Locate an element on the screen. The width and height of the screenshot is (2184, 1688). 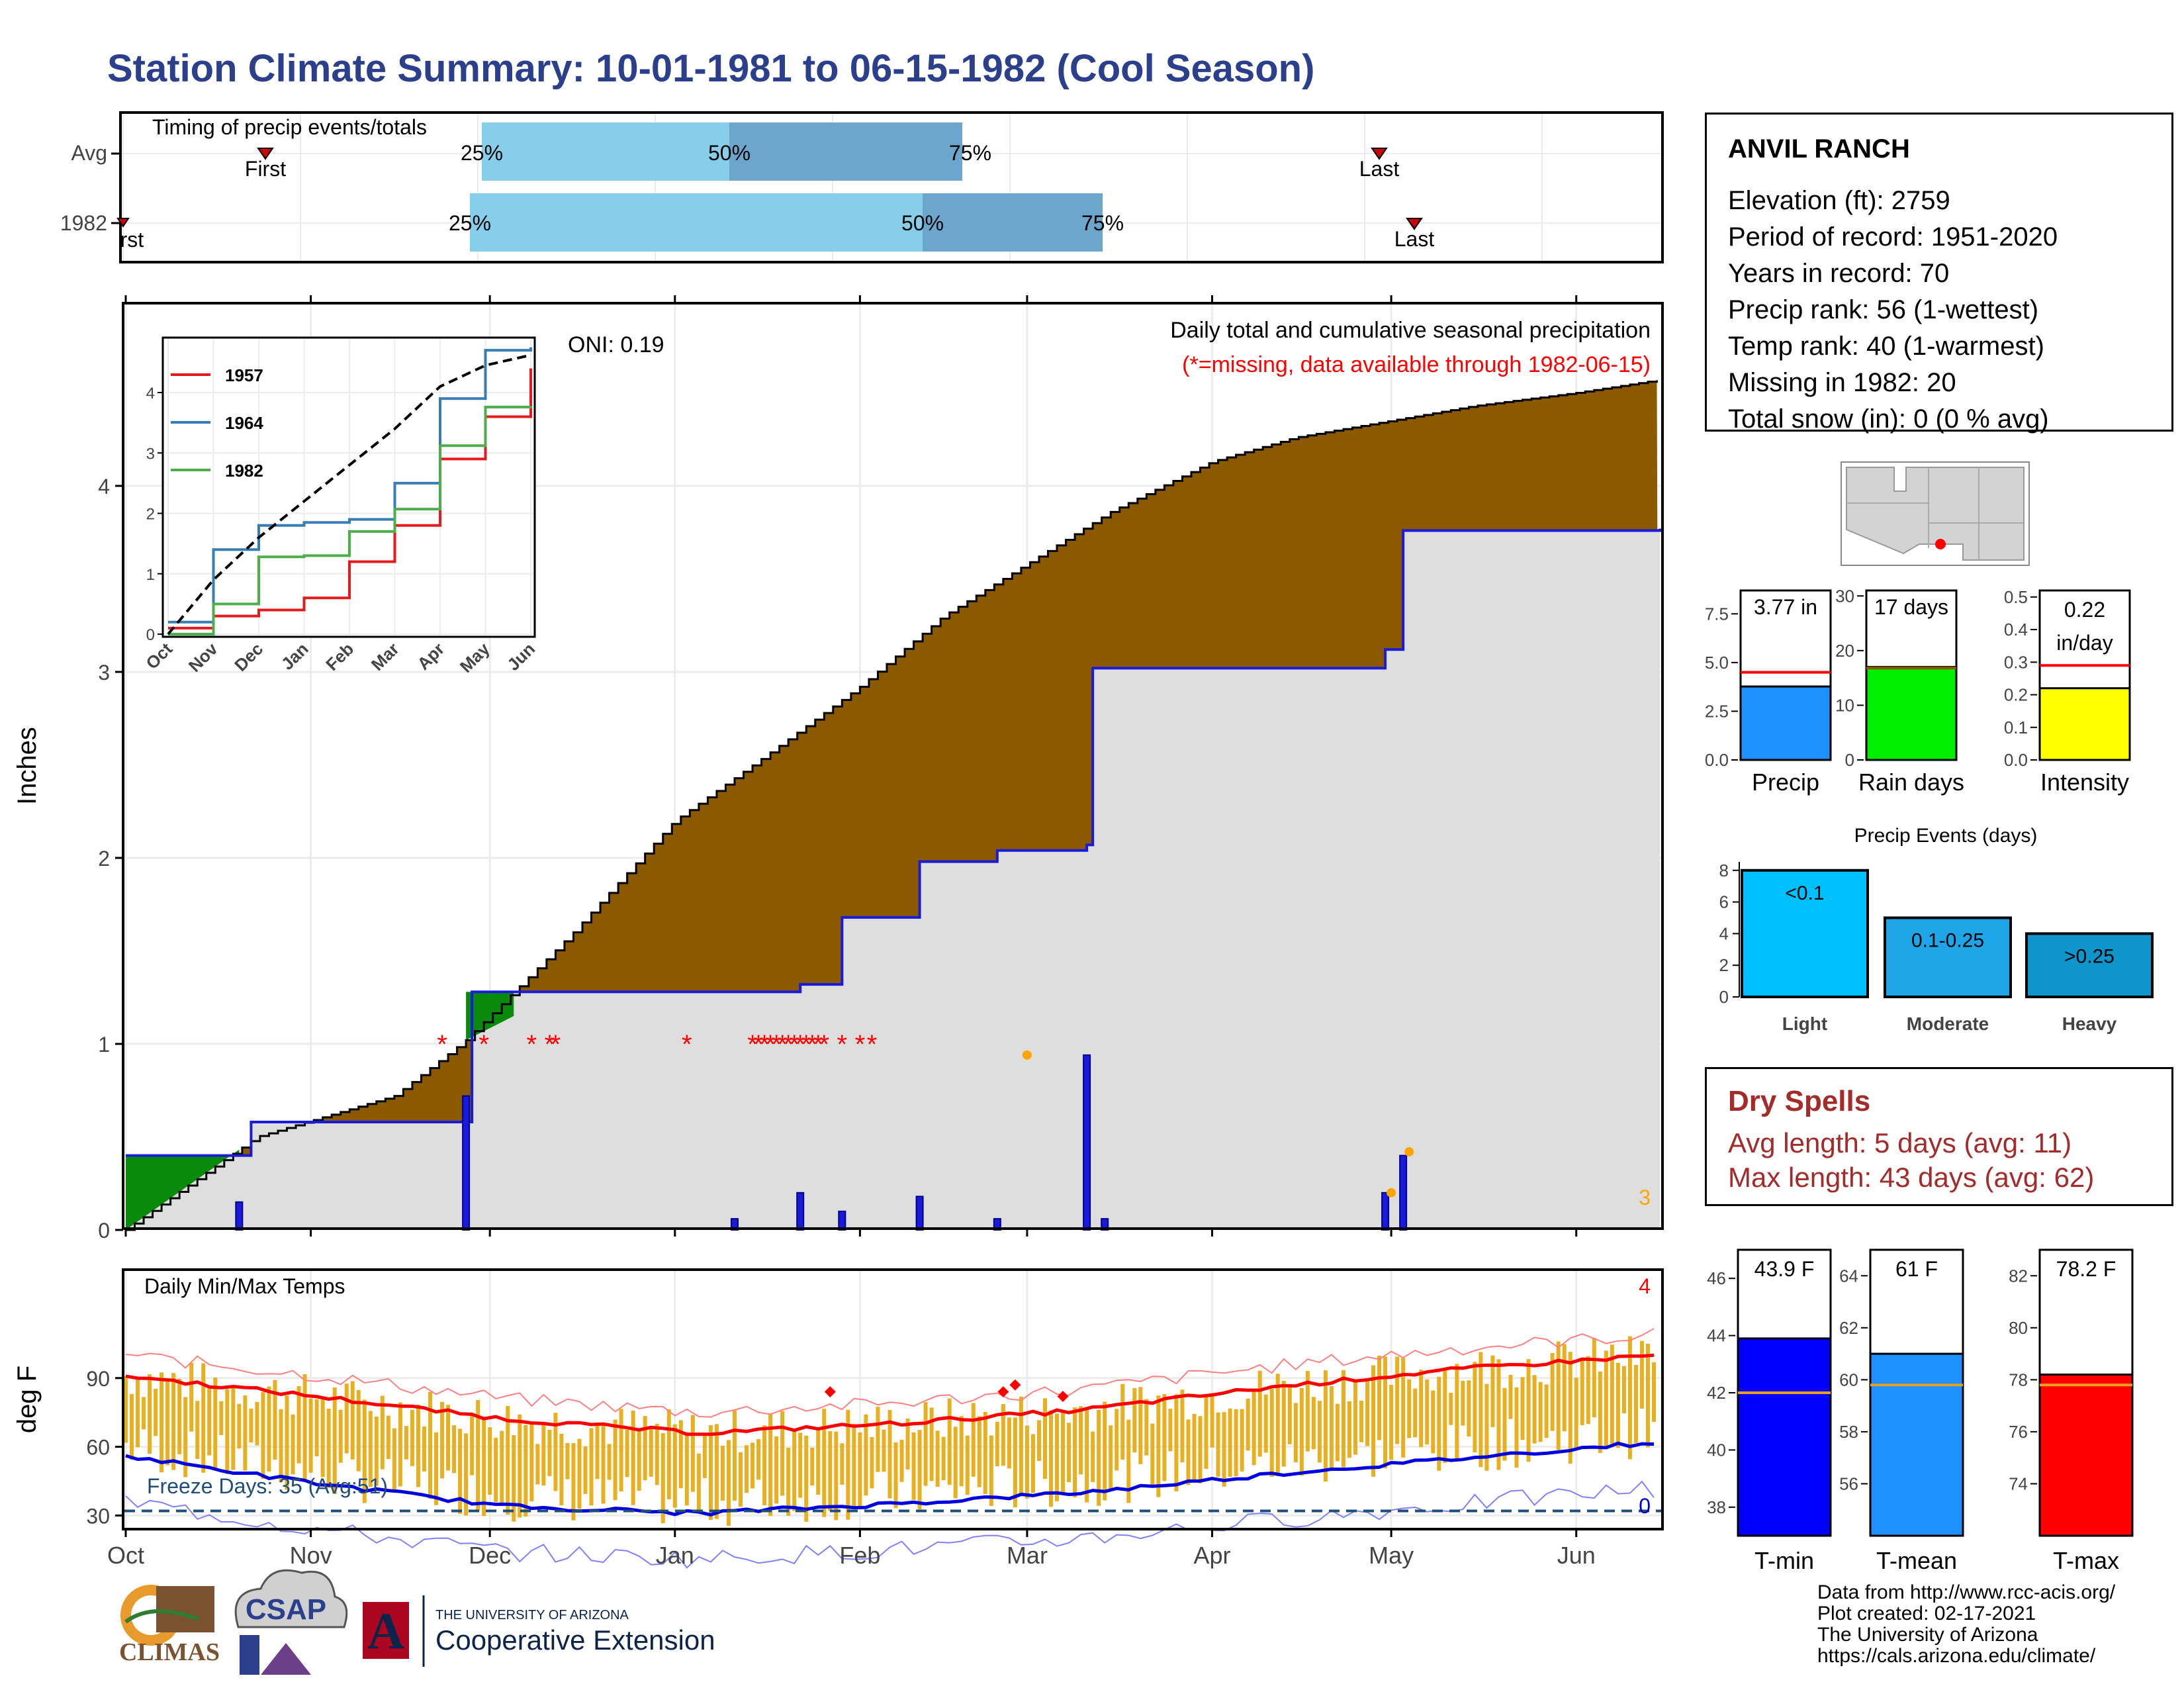
station-info-line: Missing in 1982: 20 is located at coordinates (1842, 382).